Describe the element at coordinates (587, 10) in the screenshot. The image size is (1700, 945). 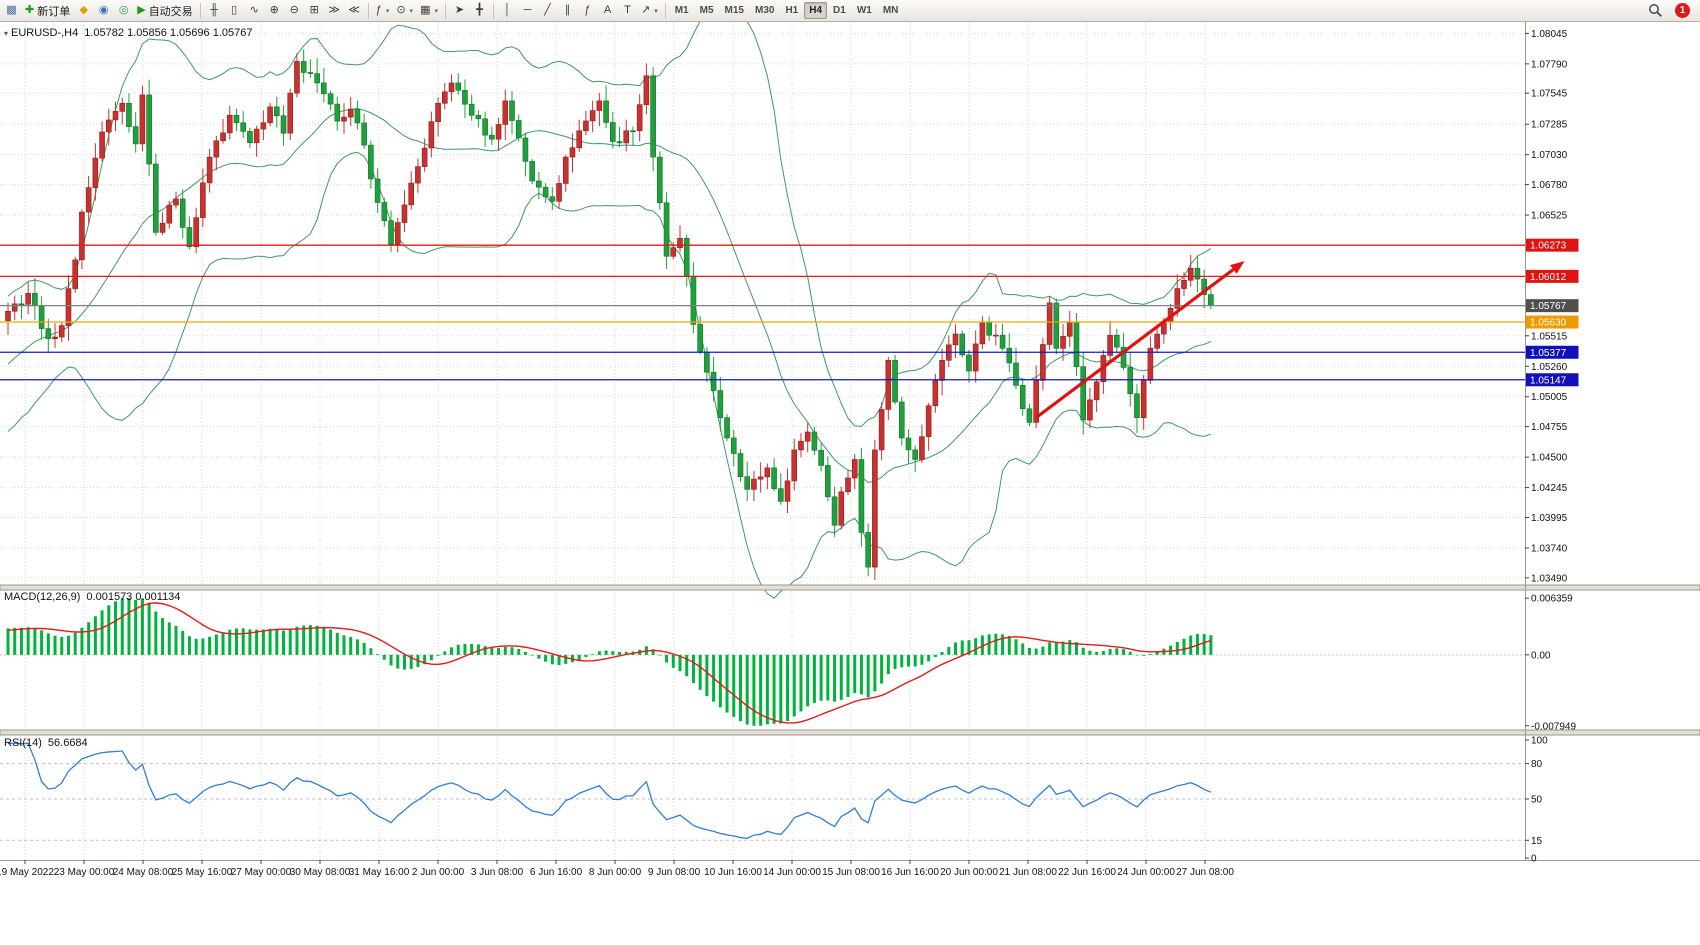
I see `fibonacci-tool-button: ƒ` at that location.